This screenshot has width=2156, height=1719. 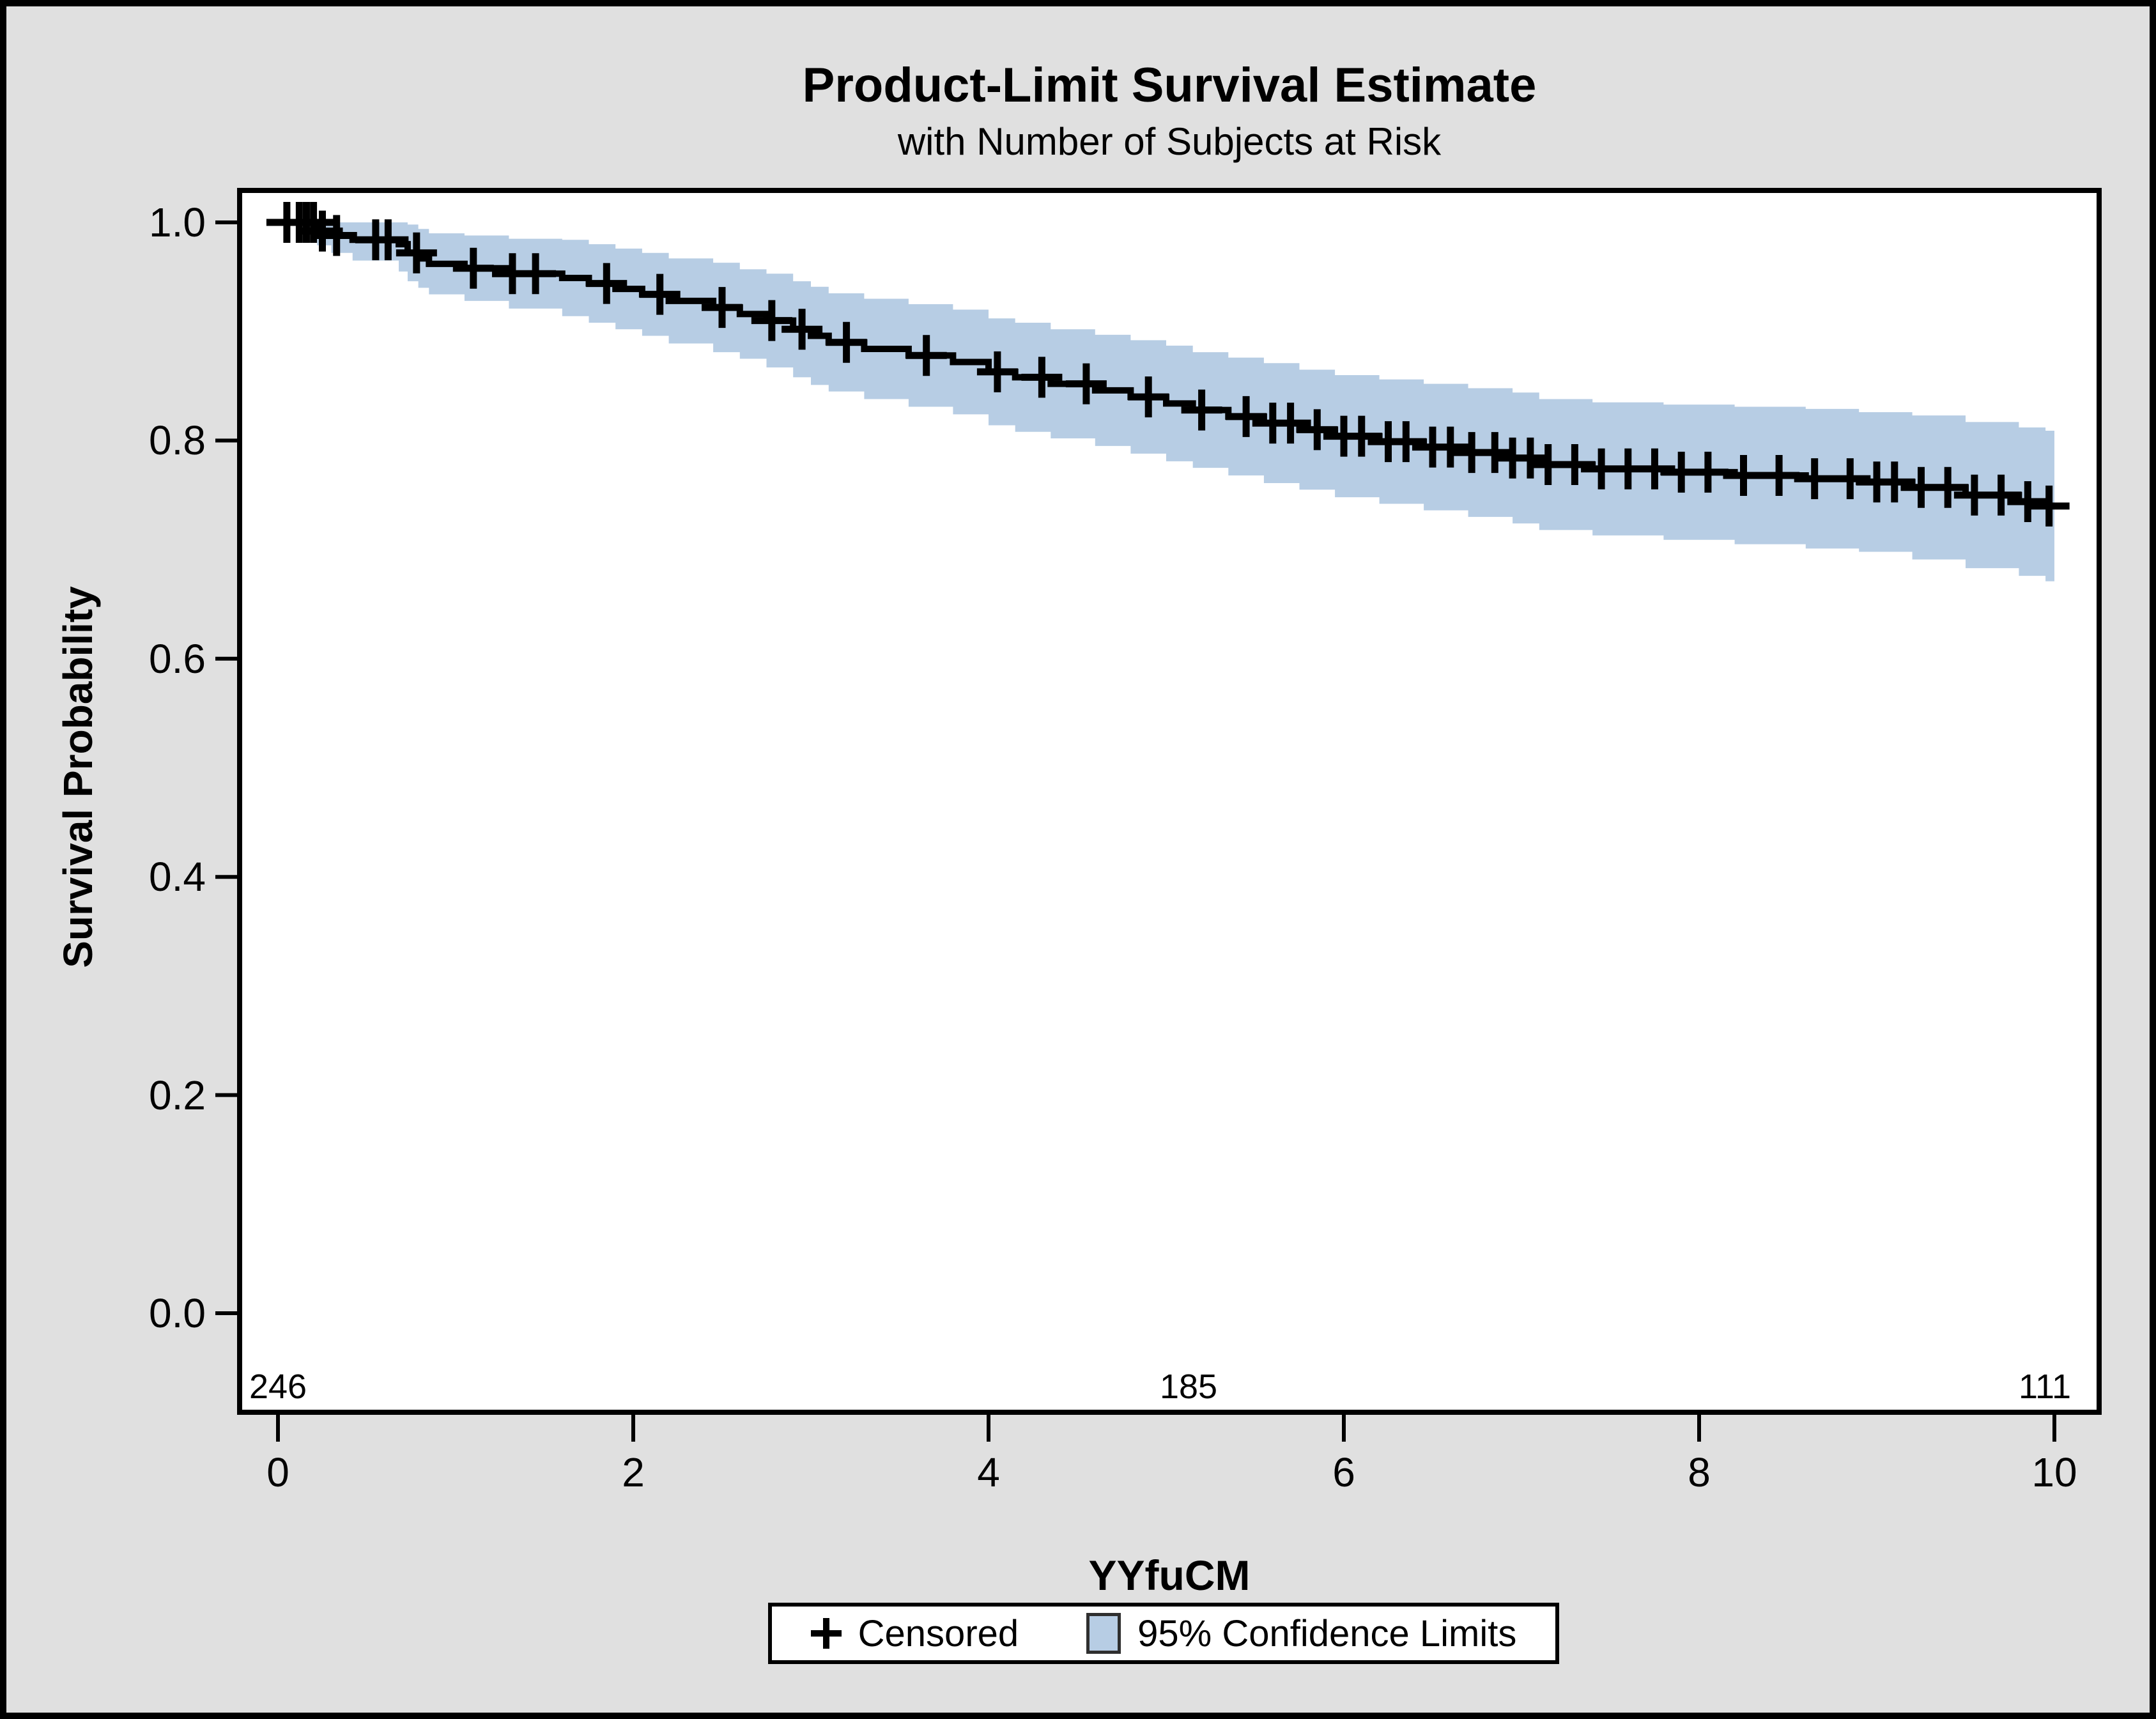 I want to click on y-tick-label-0.0: 0.0, so click(x=177, y=1313).